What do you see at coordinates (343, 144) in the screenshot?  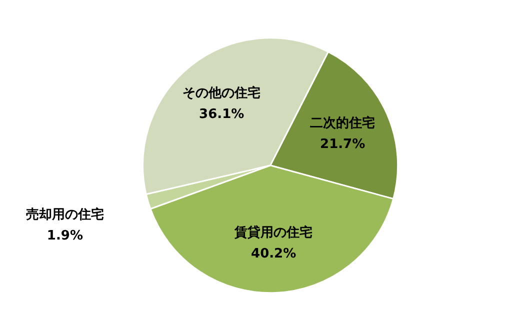 I see `data-label: 21.7%` at bounding box center [343, 144].